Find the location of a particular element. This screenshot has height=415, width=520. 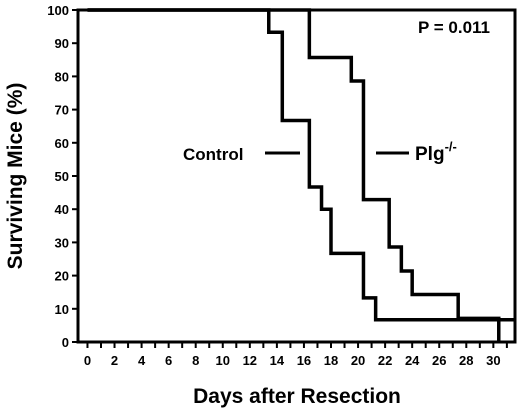

x-tick-label: 20 is located at coordinates (358, 360).